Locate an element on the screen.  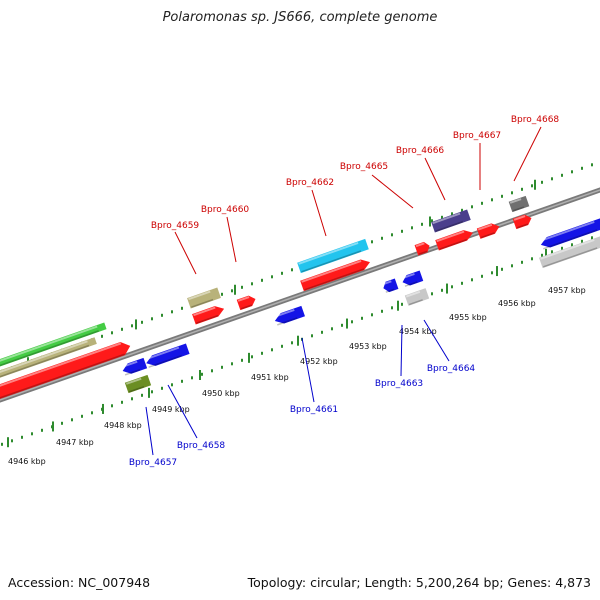
gene-label-bpro-4660: Bpro_4660 is located at coordinates (225, 210).